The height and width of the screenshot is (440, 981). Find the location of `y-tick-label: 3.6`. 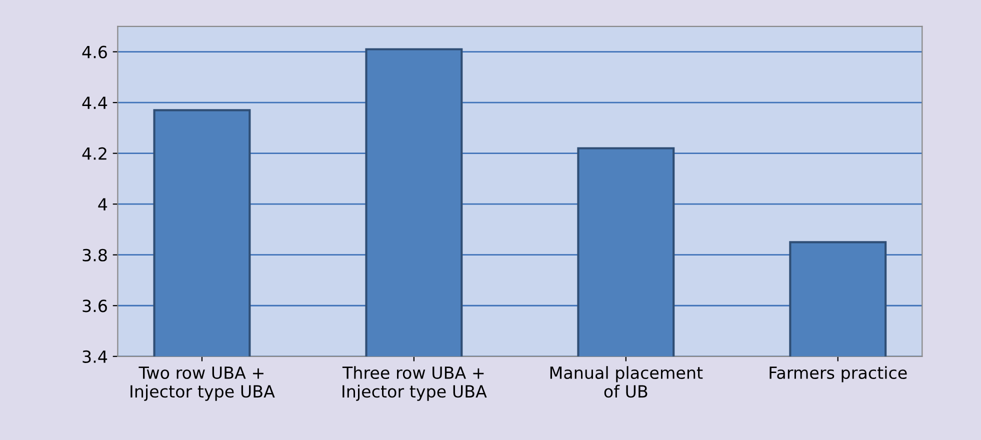

y-tick-label: 3.6 is located at coordinates (94, 306).